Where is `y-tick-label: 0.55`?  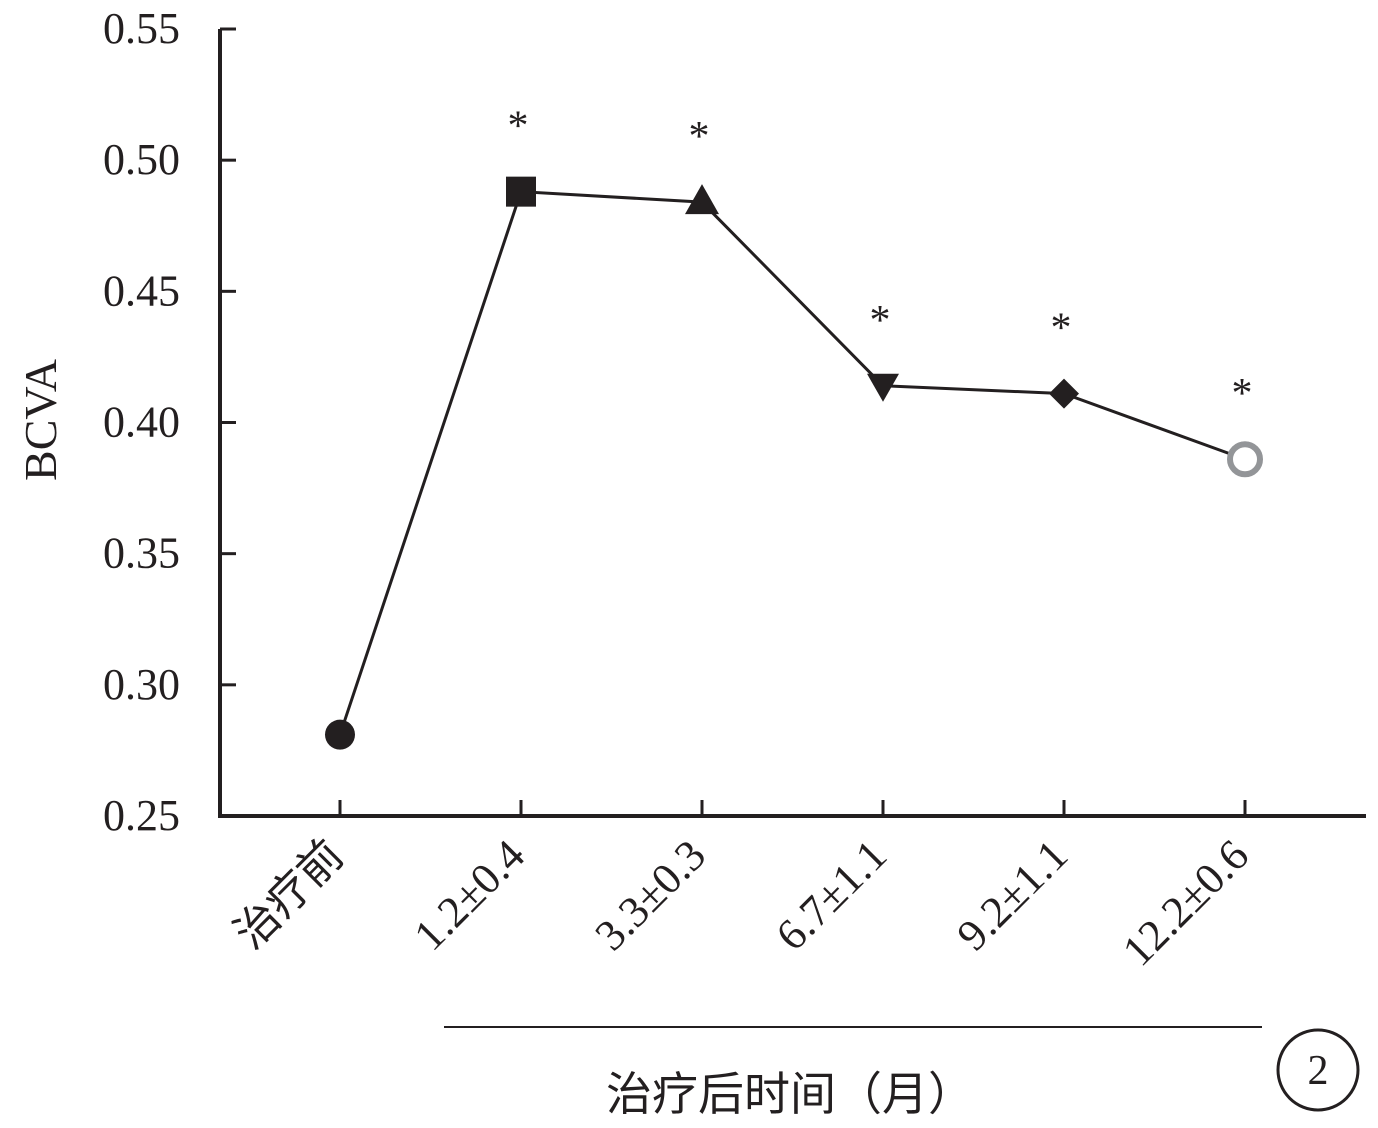
y-tick-label: 0.55 is located at coordinates (141, 28).